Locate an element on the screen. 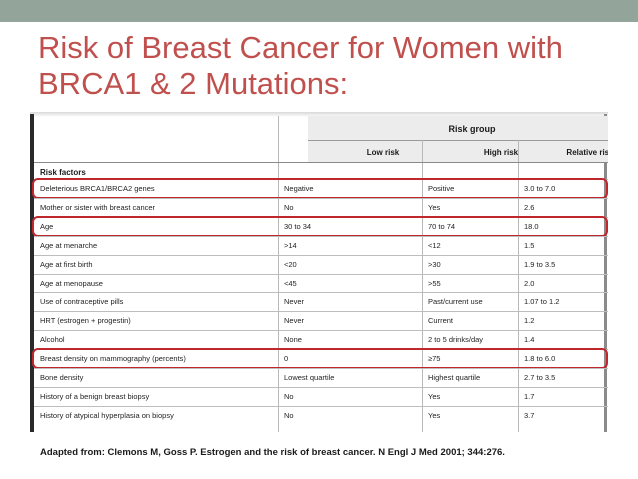  low-risk-cell: Negative is located at coordinates (299, 188).